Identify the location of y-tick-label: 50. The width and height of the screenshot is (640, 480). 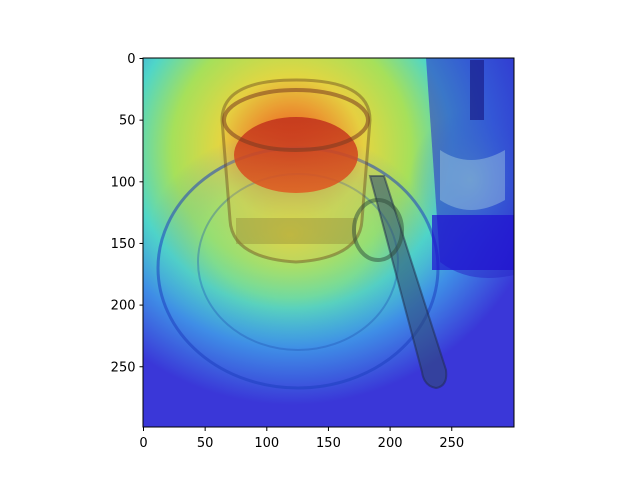
(127, 121).